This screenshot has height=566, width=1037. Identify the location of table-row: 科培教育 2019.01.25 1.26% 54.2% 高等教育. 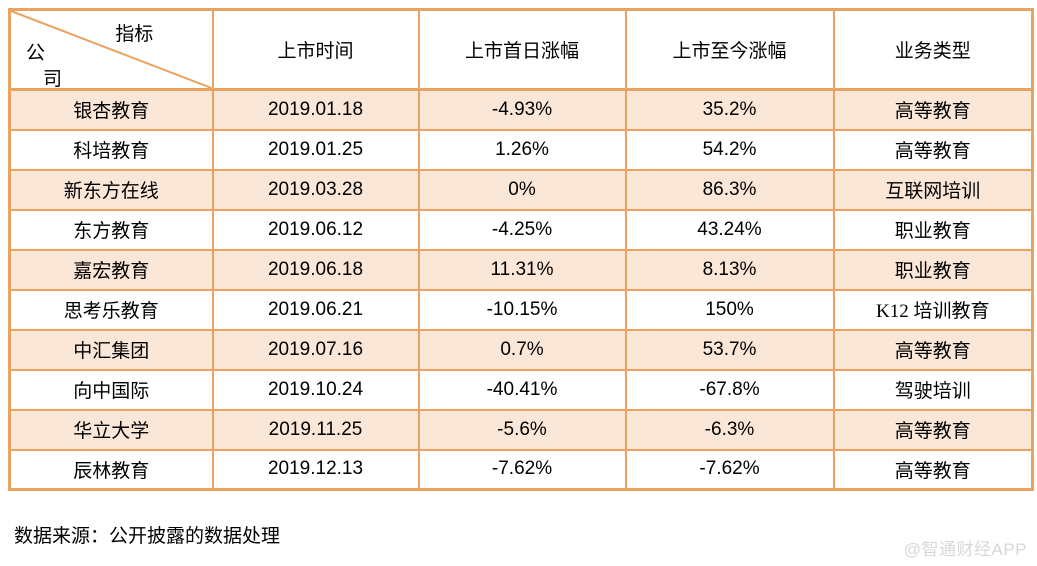
(521, 149).